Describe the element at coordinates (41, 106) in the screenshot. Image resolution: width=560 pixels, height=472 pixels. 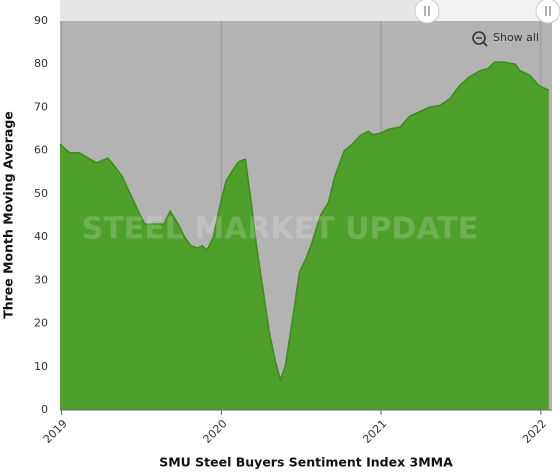
I see `y-tick-label: 70` at that location.